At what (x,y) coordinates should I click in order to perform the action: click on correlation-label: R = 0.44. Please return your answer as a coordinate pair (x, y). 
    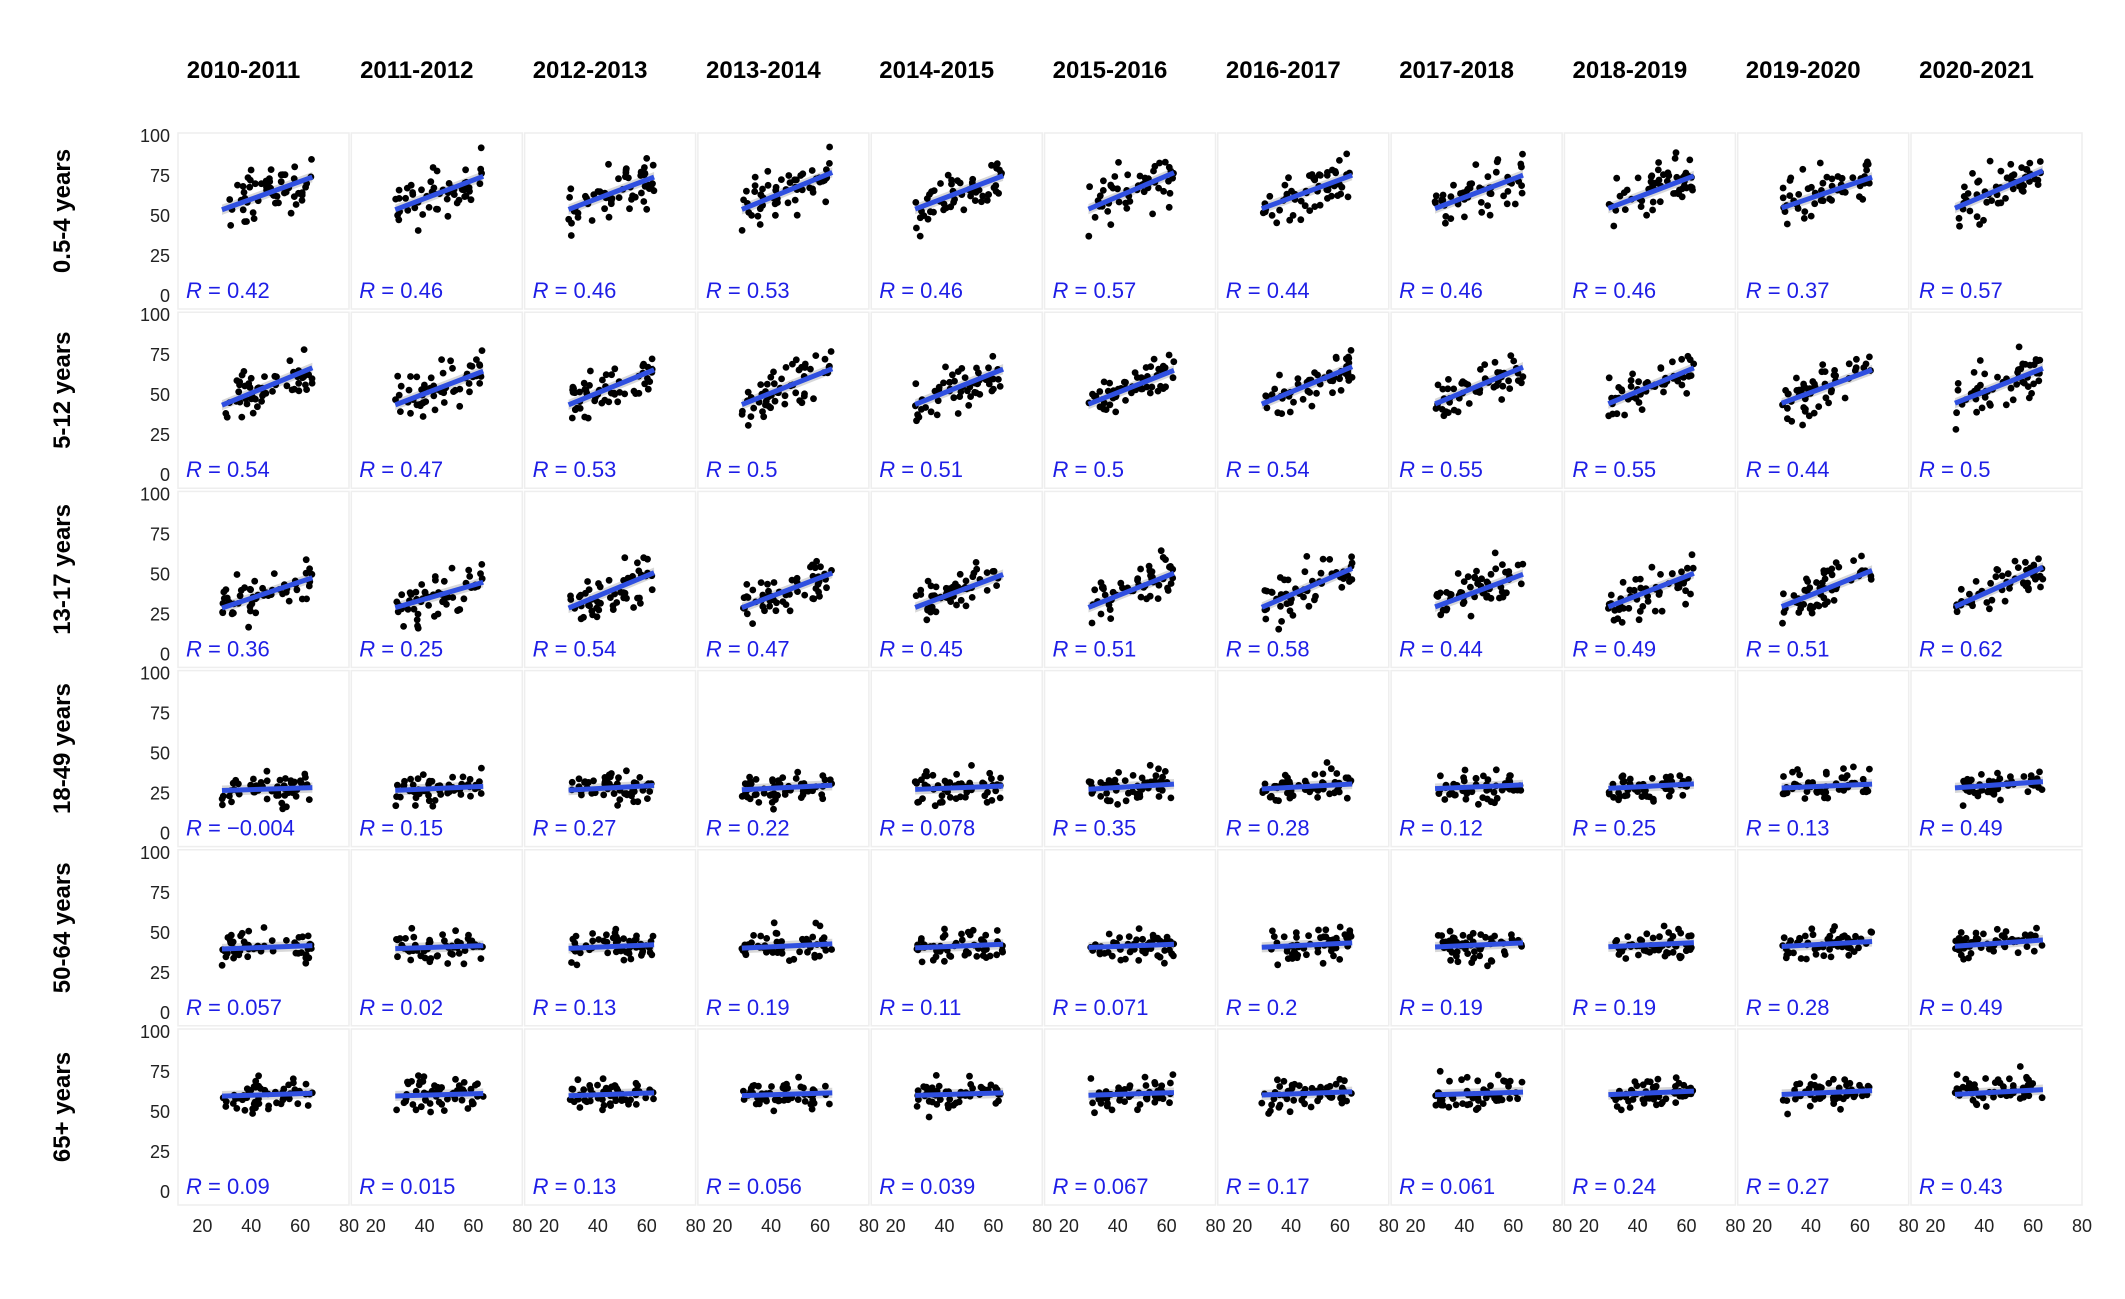
    Looking at the image, I should click on (1441, 648).